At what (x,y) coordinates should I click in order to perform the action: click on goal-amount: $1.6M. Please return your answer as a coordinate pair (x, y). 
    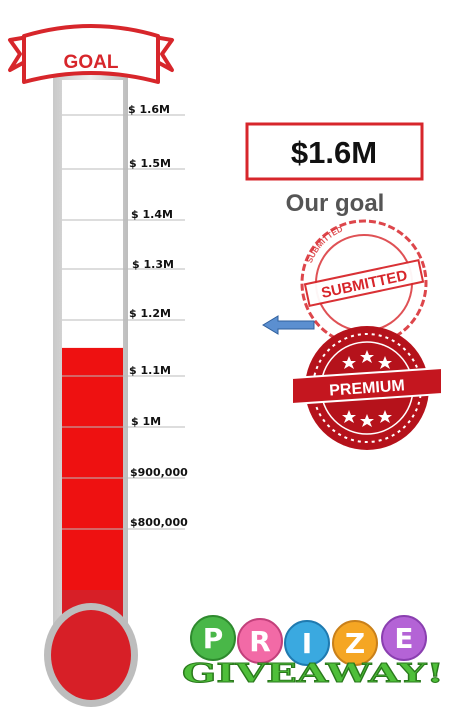
    Looking at the image, I should click on (334, 152).